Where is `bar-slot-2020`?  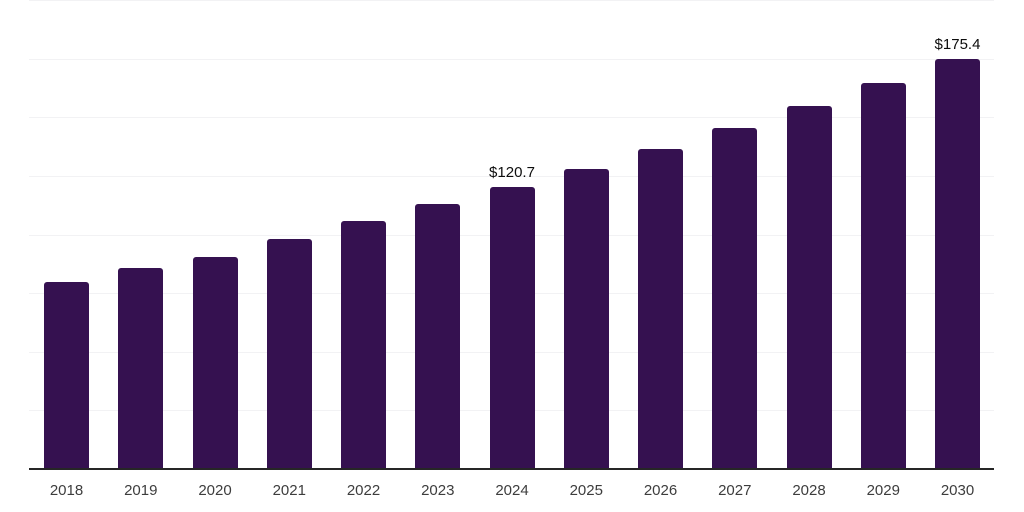 bar-slot-2020 is located at coordinates (215, 235).